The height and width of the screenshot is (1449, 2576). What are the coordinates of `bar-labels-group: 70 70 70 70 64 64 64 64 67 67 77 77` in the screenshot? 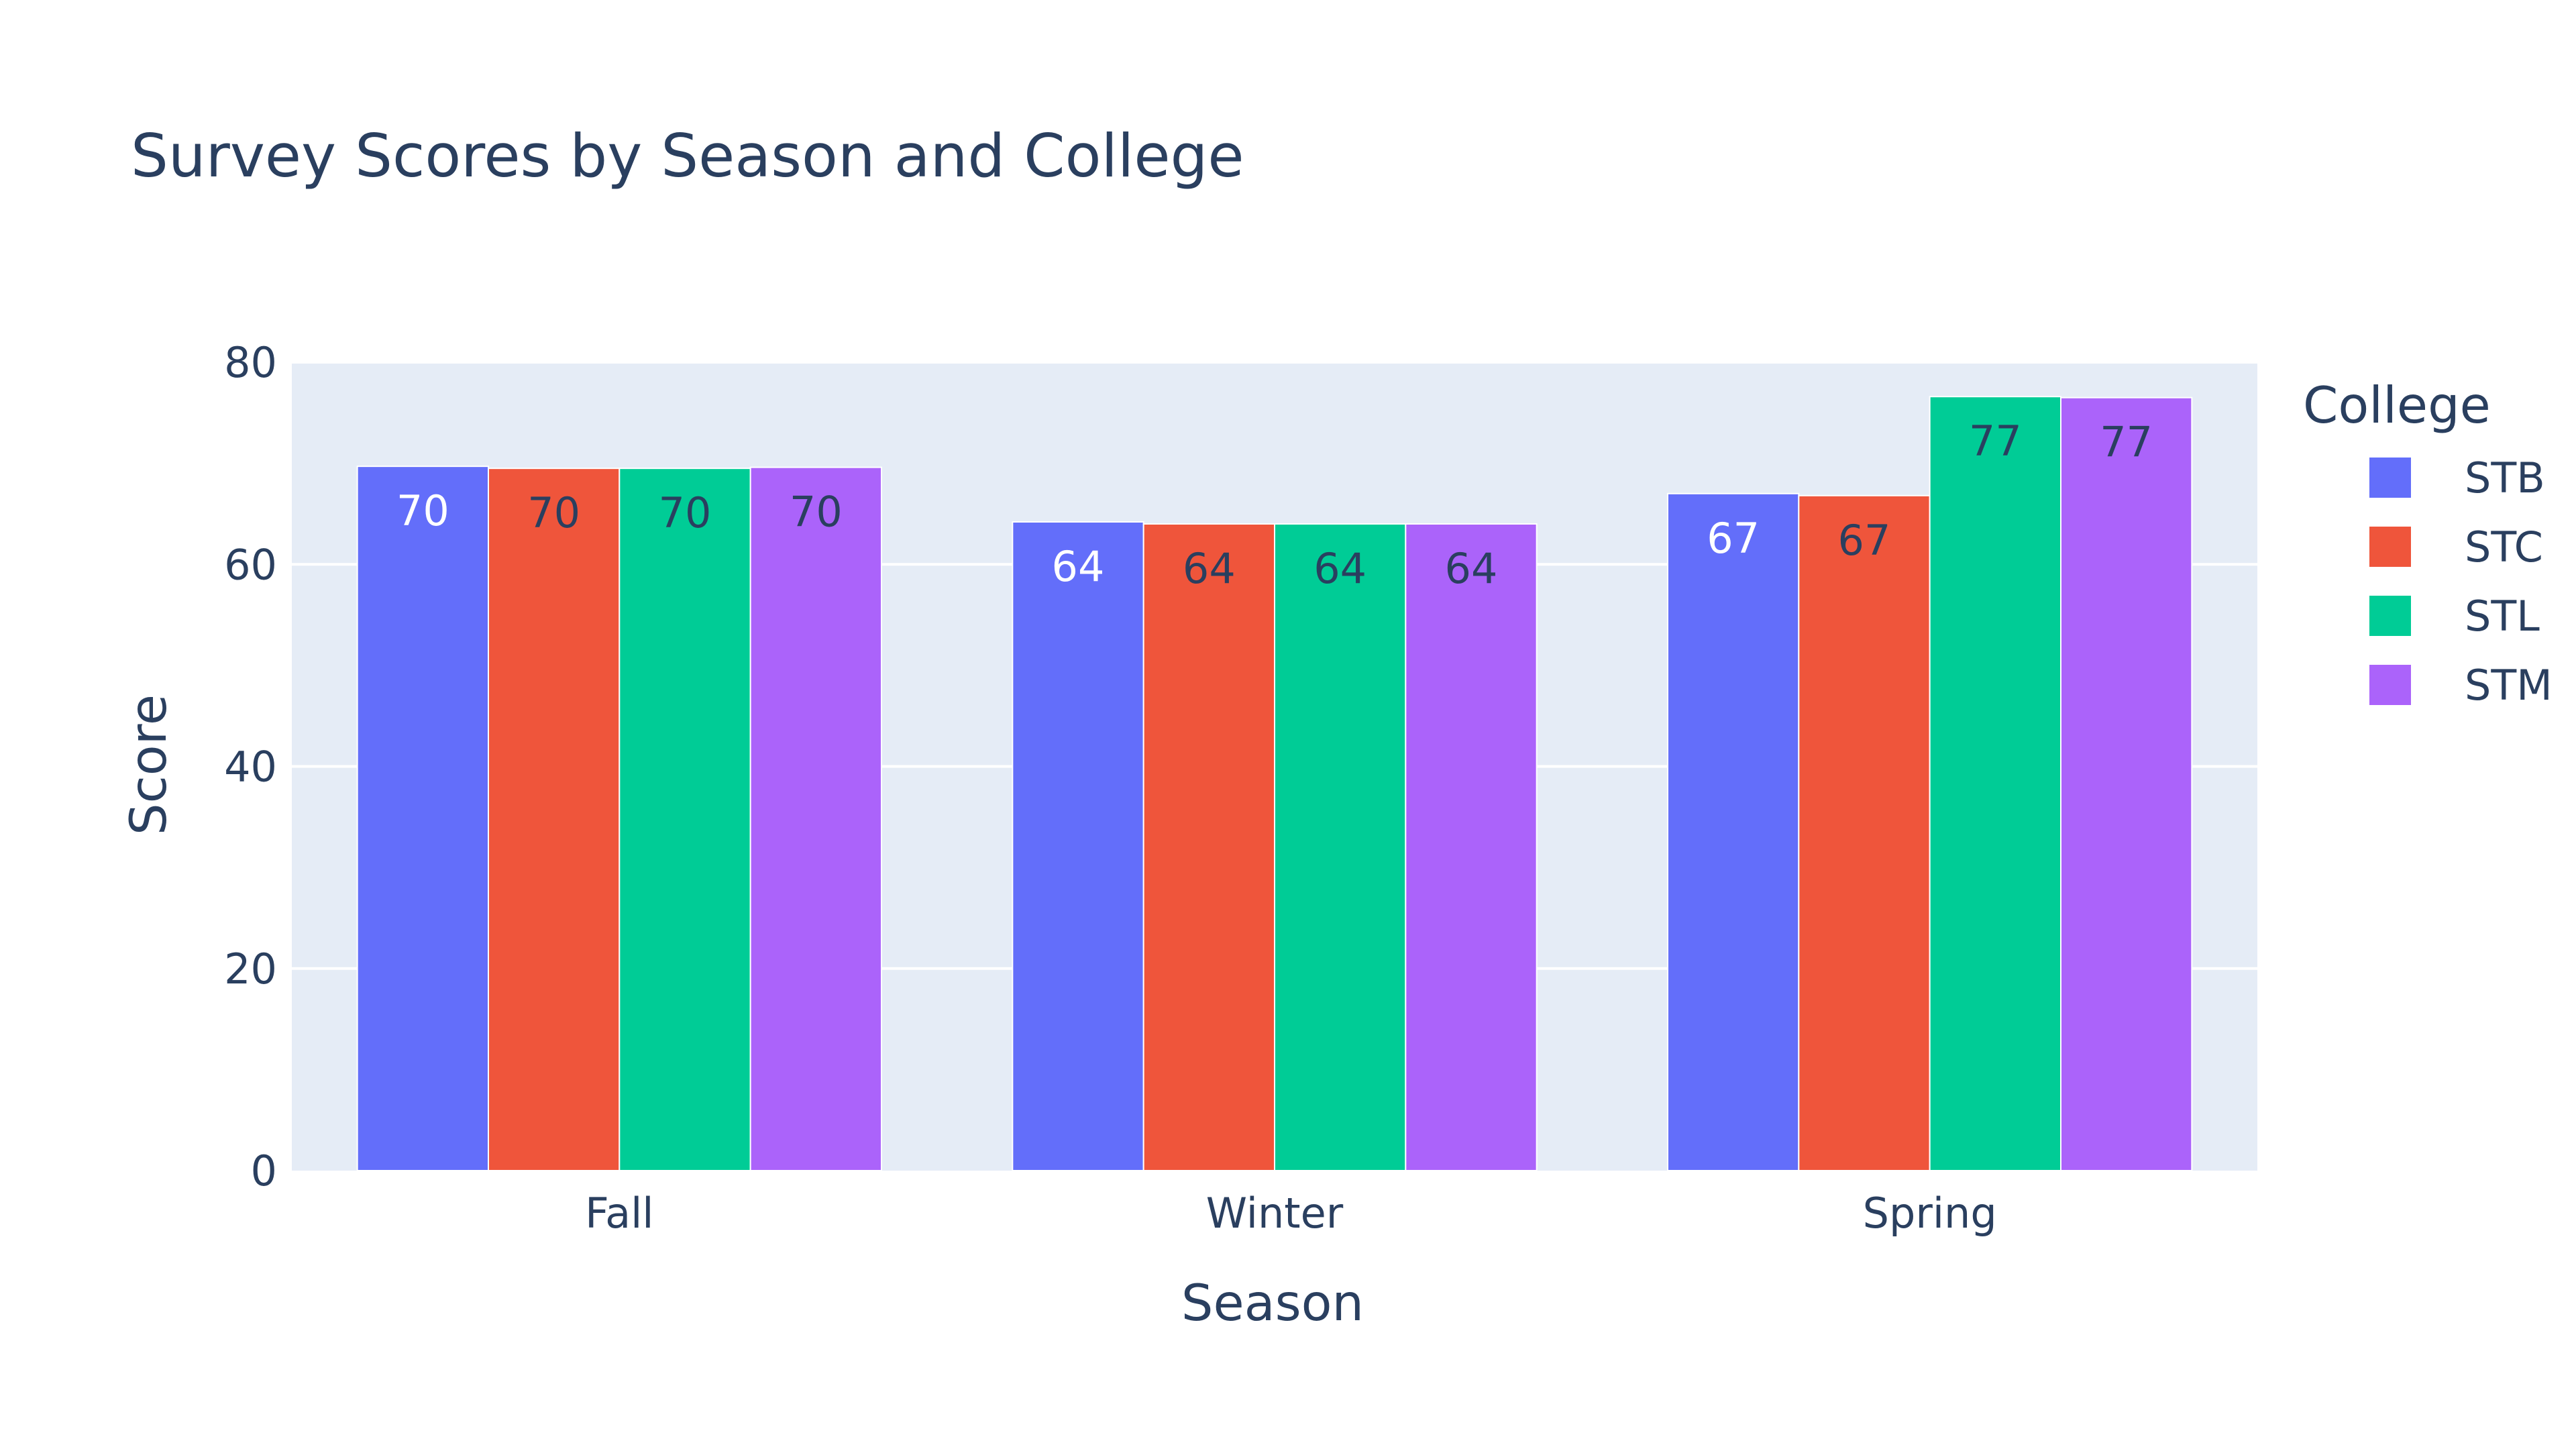 It's located at (1274, 505).